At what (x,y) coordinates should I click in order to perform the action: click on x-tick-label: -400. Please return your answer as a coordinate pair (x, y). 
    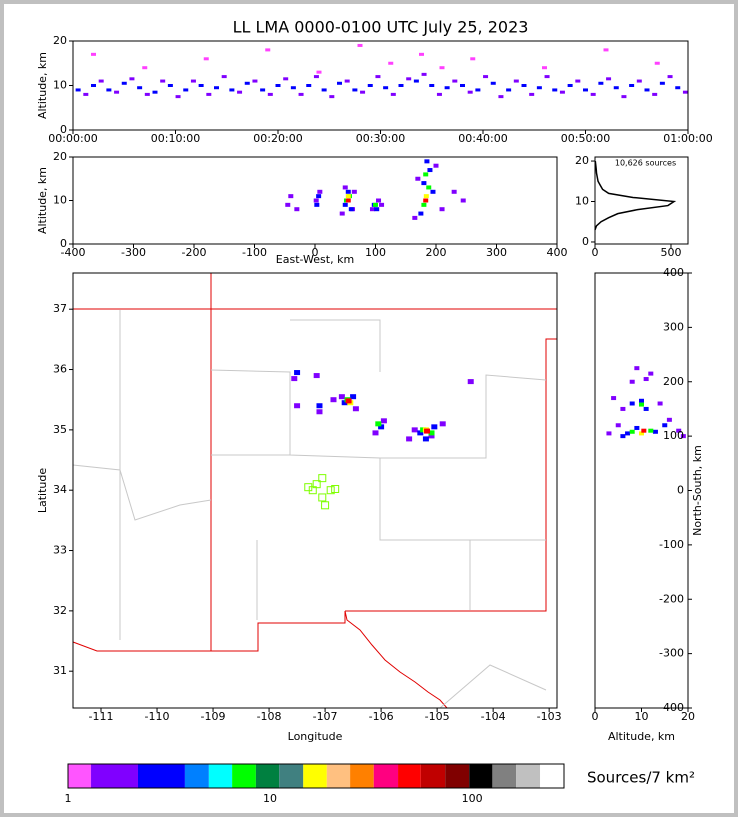
    Looking at the image, I should click on (73, 252).